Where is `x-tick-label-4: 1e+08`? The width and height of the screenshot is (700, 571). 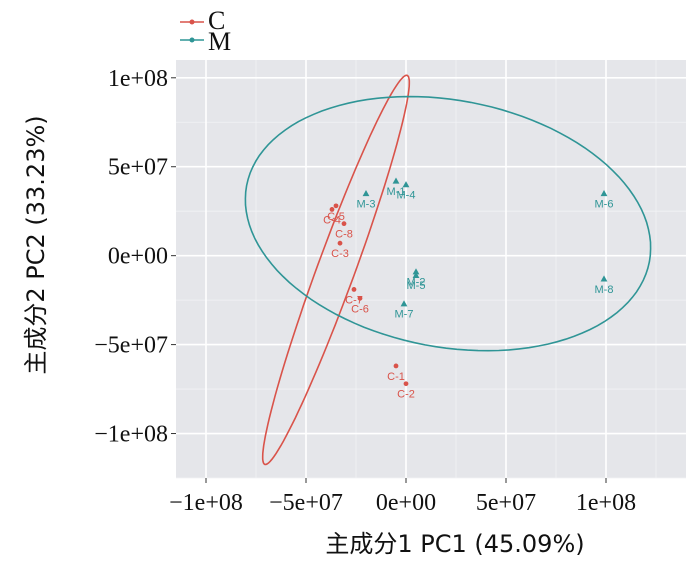
x-tick-label-4: 1e+08 is located at coordinates (606, 503).